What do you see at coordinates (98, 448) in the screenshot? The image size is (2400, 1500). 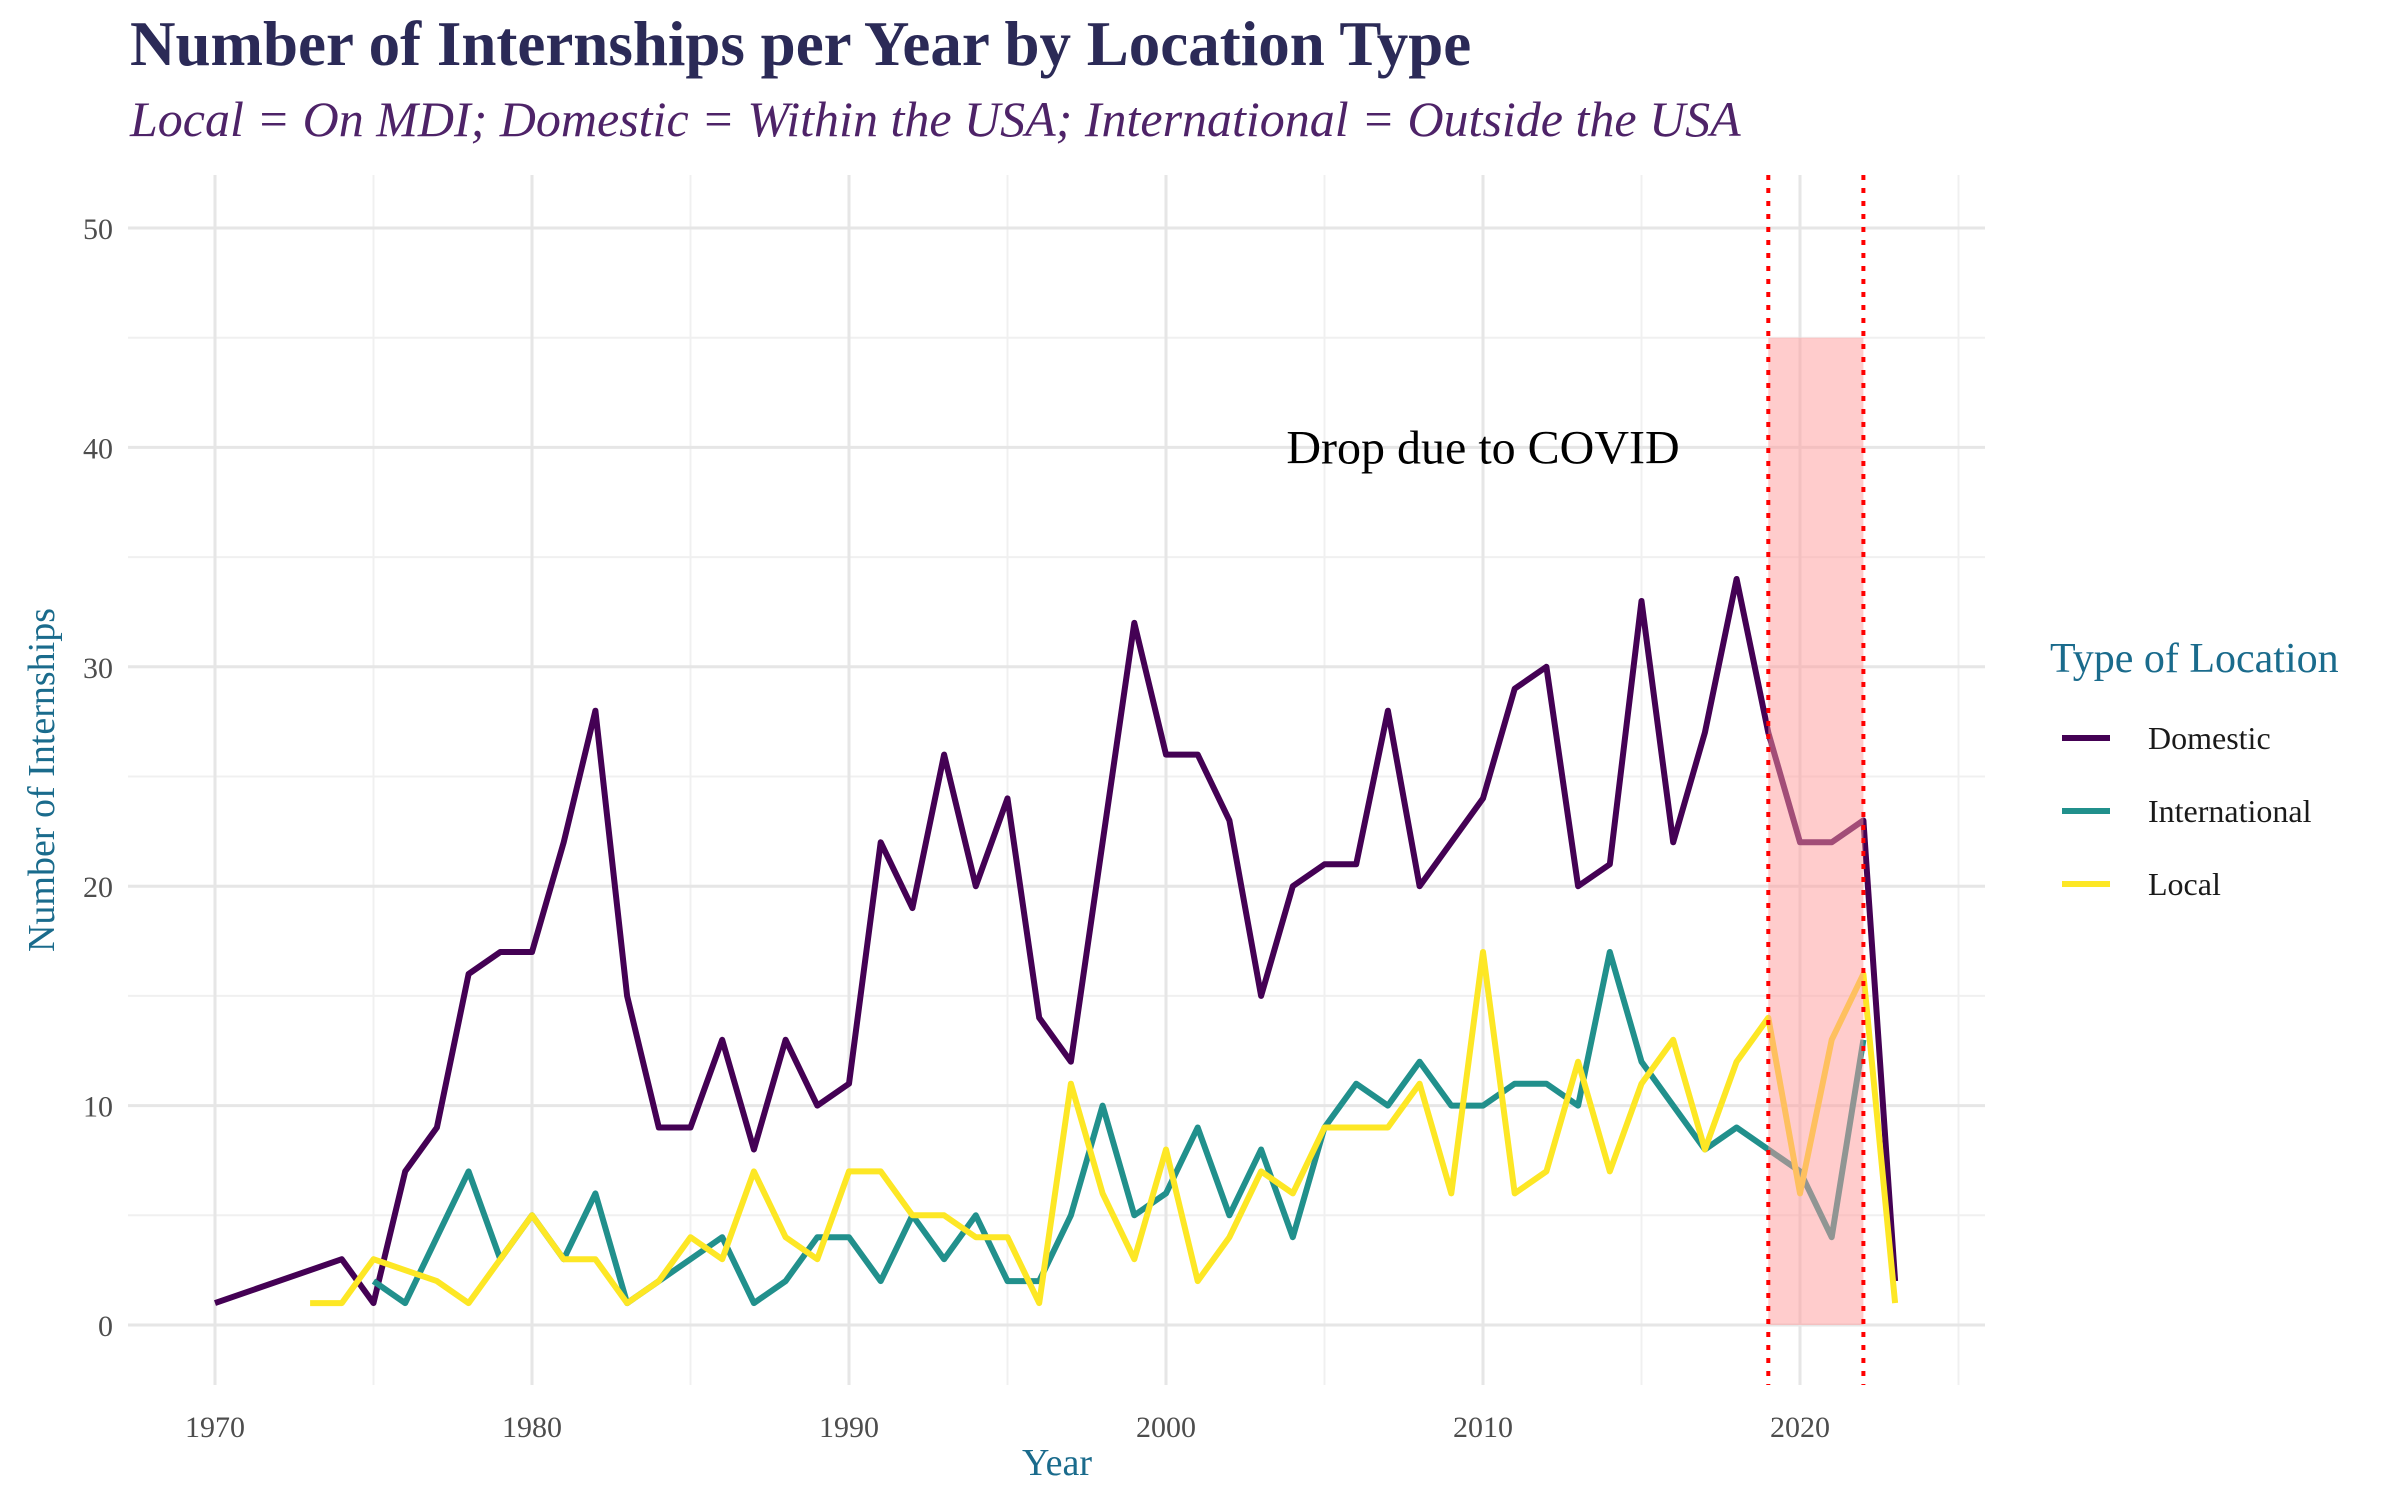 I see `y-tick-label: 40` at bounding box center [98, 448].